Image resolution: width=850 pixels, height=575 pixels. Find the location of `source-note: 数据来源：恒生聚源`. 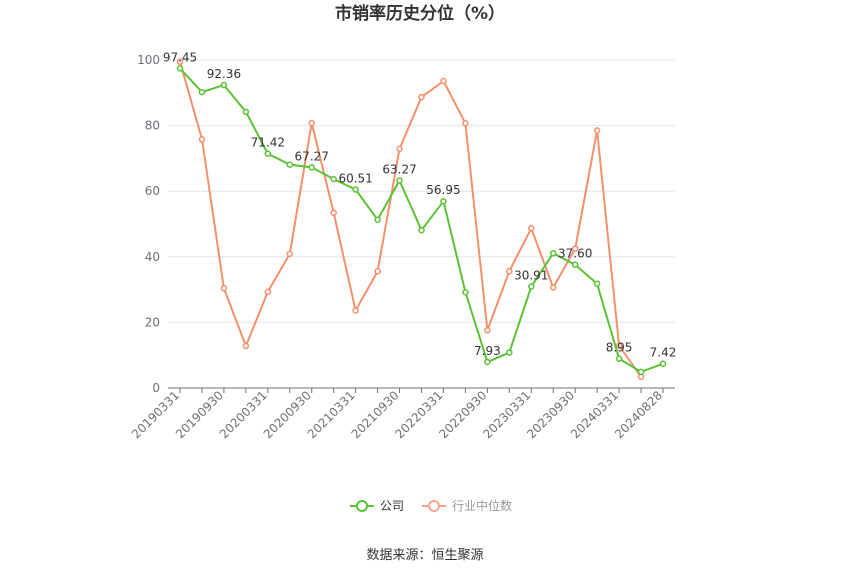

source-note: 数据来源：恒生聚源 is located at coordinates (424, 555).